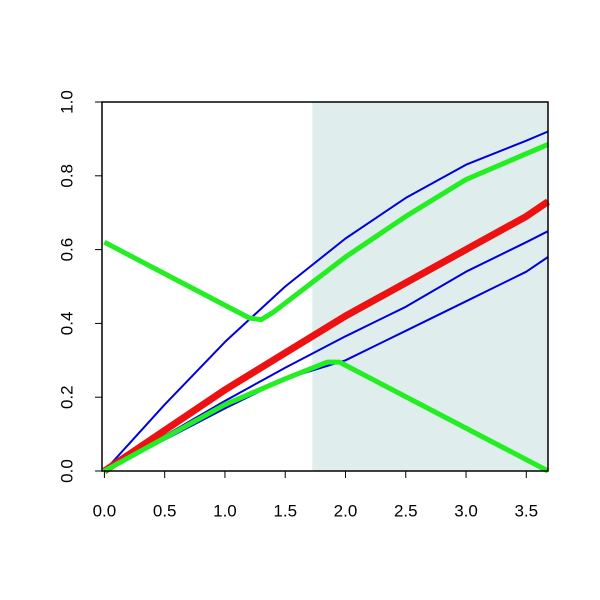 This screenshot has width=600, height=600. What do you see at coordinates (66, 397) in the screenshot?
I see `y-tick-label: 0.2` at bounding box center [66, 397].